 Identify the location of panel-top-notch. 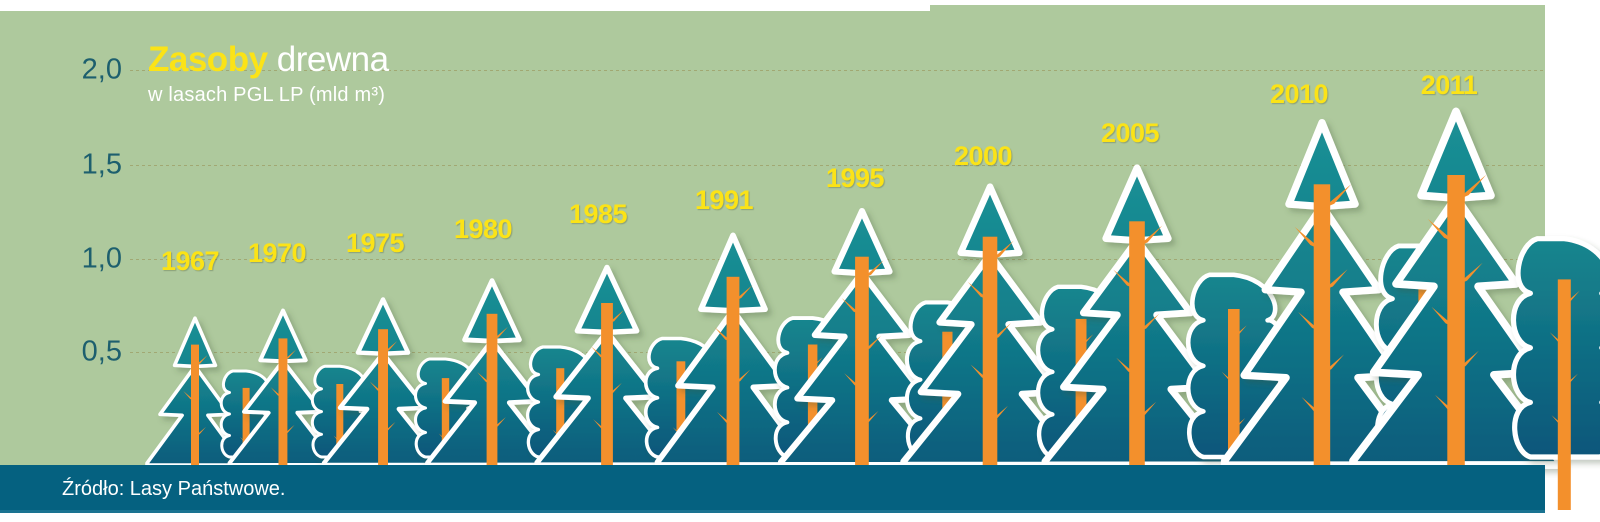
(465, 8).